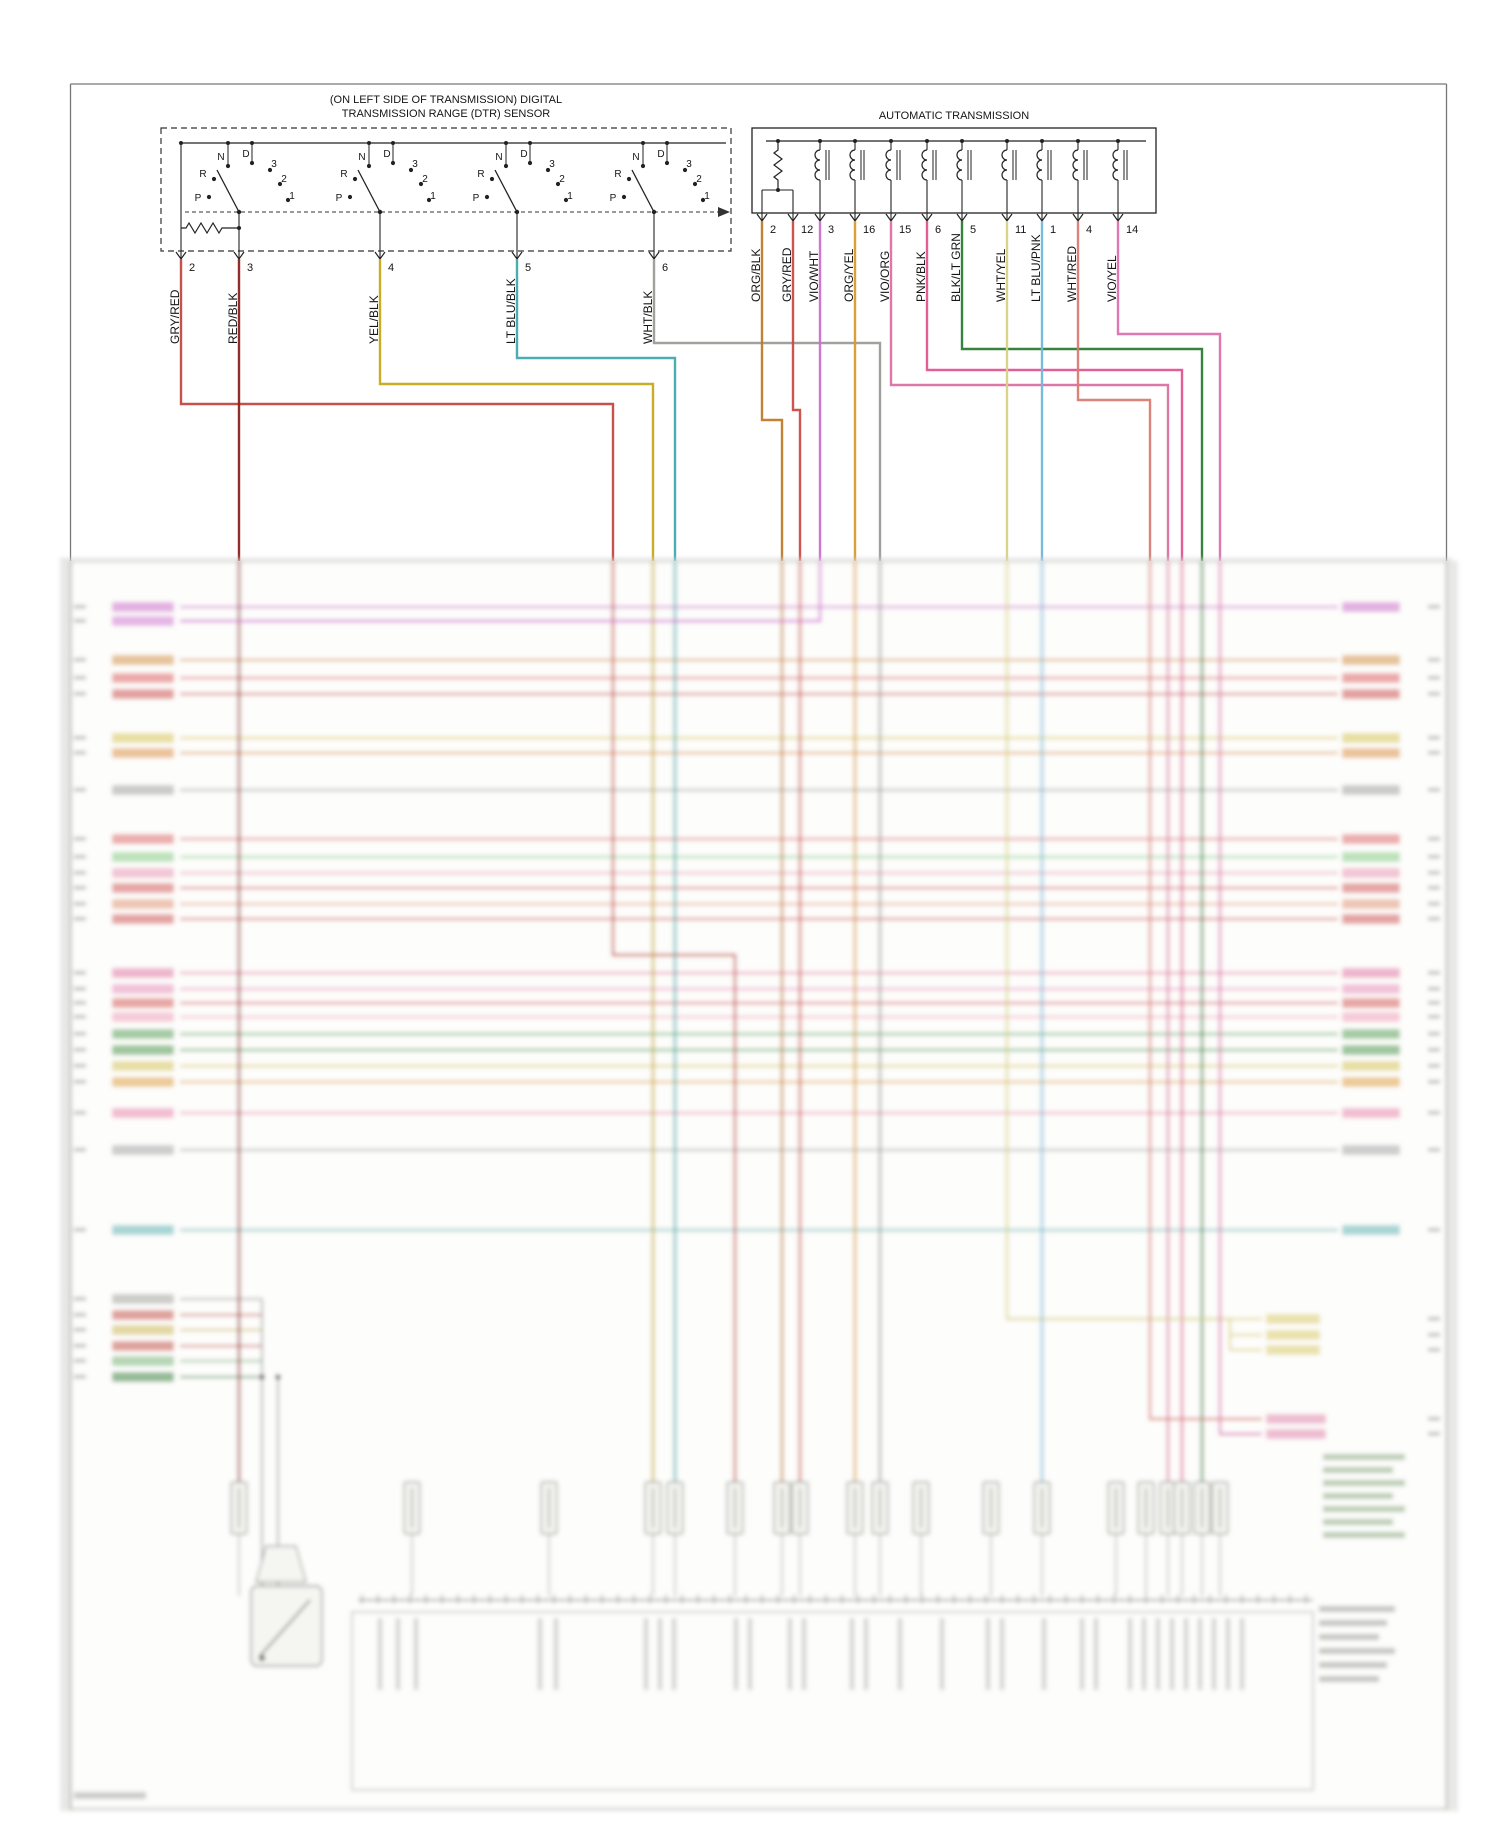 The height and width of the screenshot is (1828, 1500). What do you see at coordinates (648, 317) in the screenshot?
I see `wire-color-label: WHT/BLK` at bounding box center [648, 317].